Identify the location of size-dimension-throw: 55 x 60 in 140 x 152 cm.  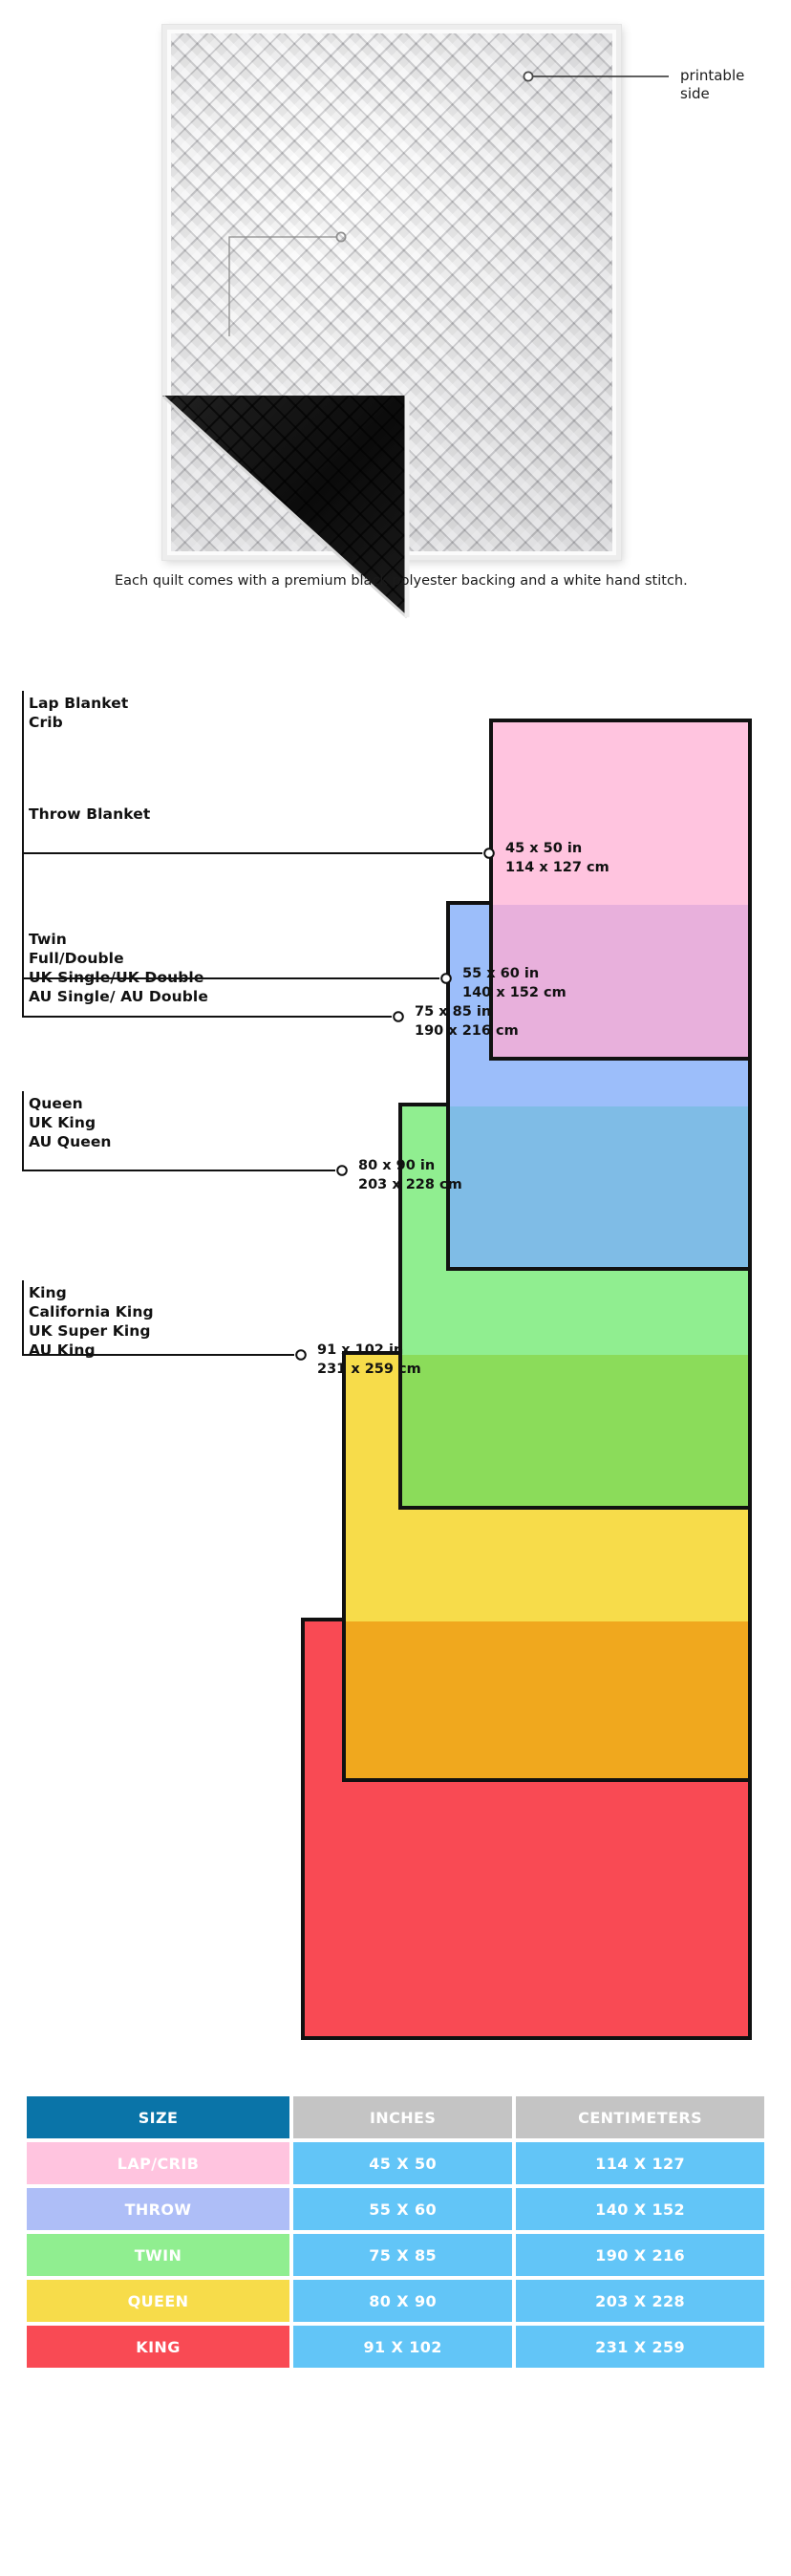
(514, 983).